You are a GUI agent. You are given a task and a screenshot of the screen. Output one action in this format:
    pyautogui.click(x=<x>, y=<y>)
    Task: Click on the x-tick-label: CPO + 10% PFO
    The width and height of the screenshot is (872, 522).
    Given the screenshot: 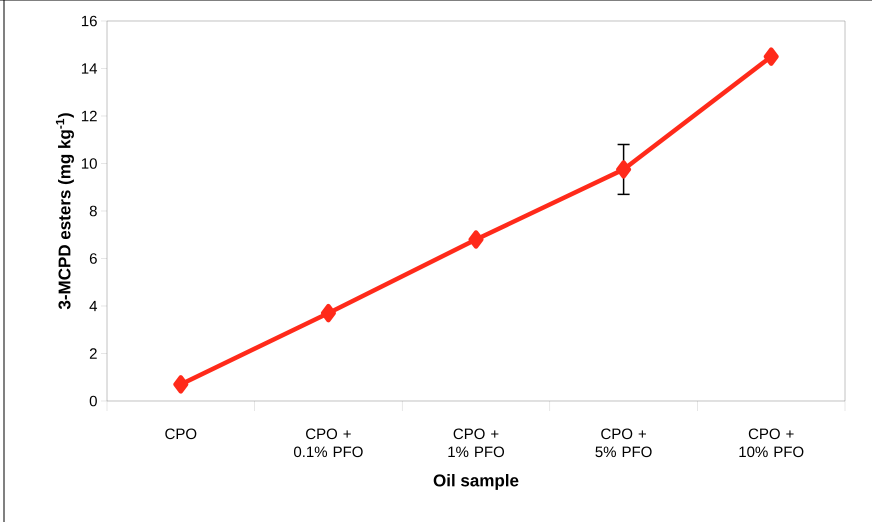 What is the action you would take?
    pyautogui.click(x=771, y=443)
    